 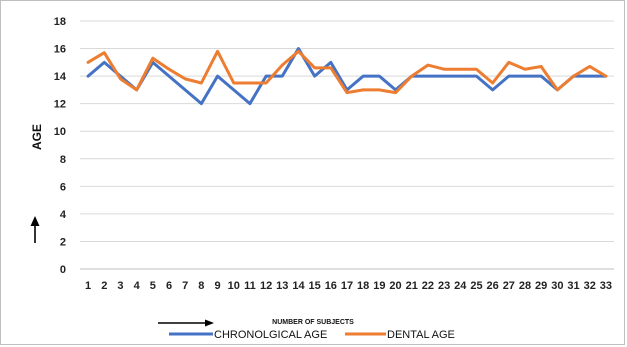 I want to click on x-tick-label-24: 24, so click(x=460, y=286).